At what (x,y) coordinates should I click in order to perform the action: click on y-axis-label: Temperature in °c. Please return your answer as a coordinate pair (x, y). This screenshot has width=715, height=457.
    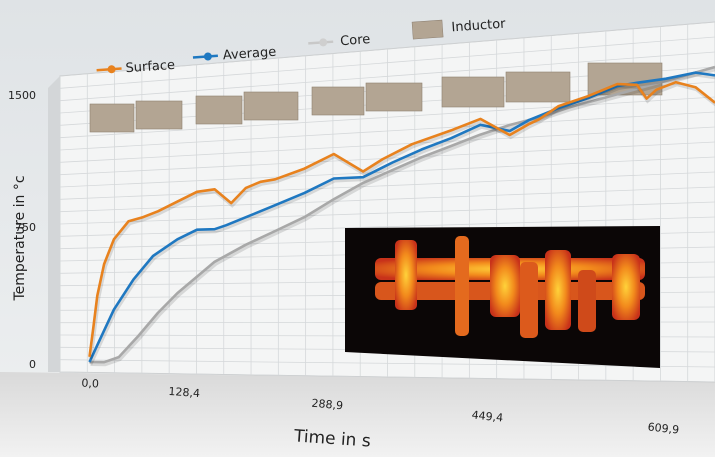
    Looking at the image, I should click on (20, 238).